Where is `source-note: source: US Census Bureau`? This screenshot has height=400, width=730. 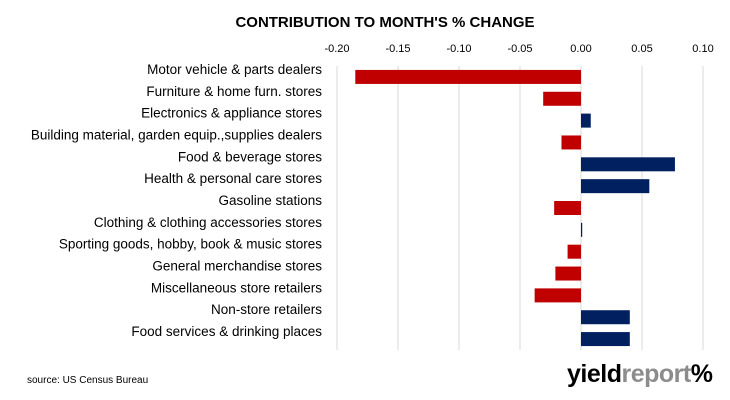
source-note: source: US Census Bureau is located at coordinates (88, 380).